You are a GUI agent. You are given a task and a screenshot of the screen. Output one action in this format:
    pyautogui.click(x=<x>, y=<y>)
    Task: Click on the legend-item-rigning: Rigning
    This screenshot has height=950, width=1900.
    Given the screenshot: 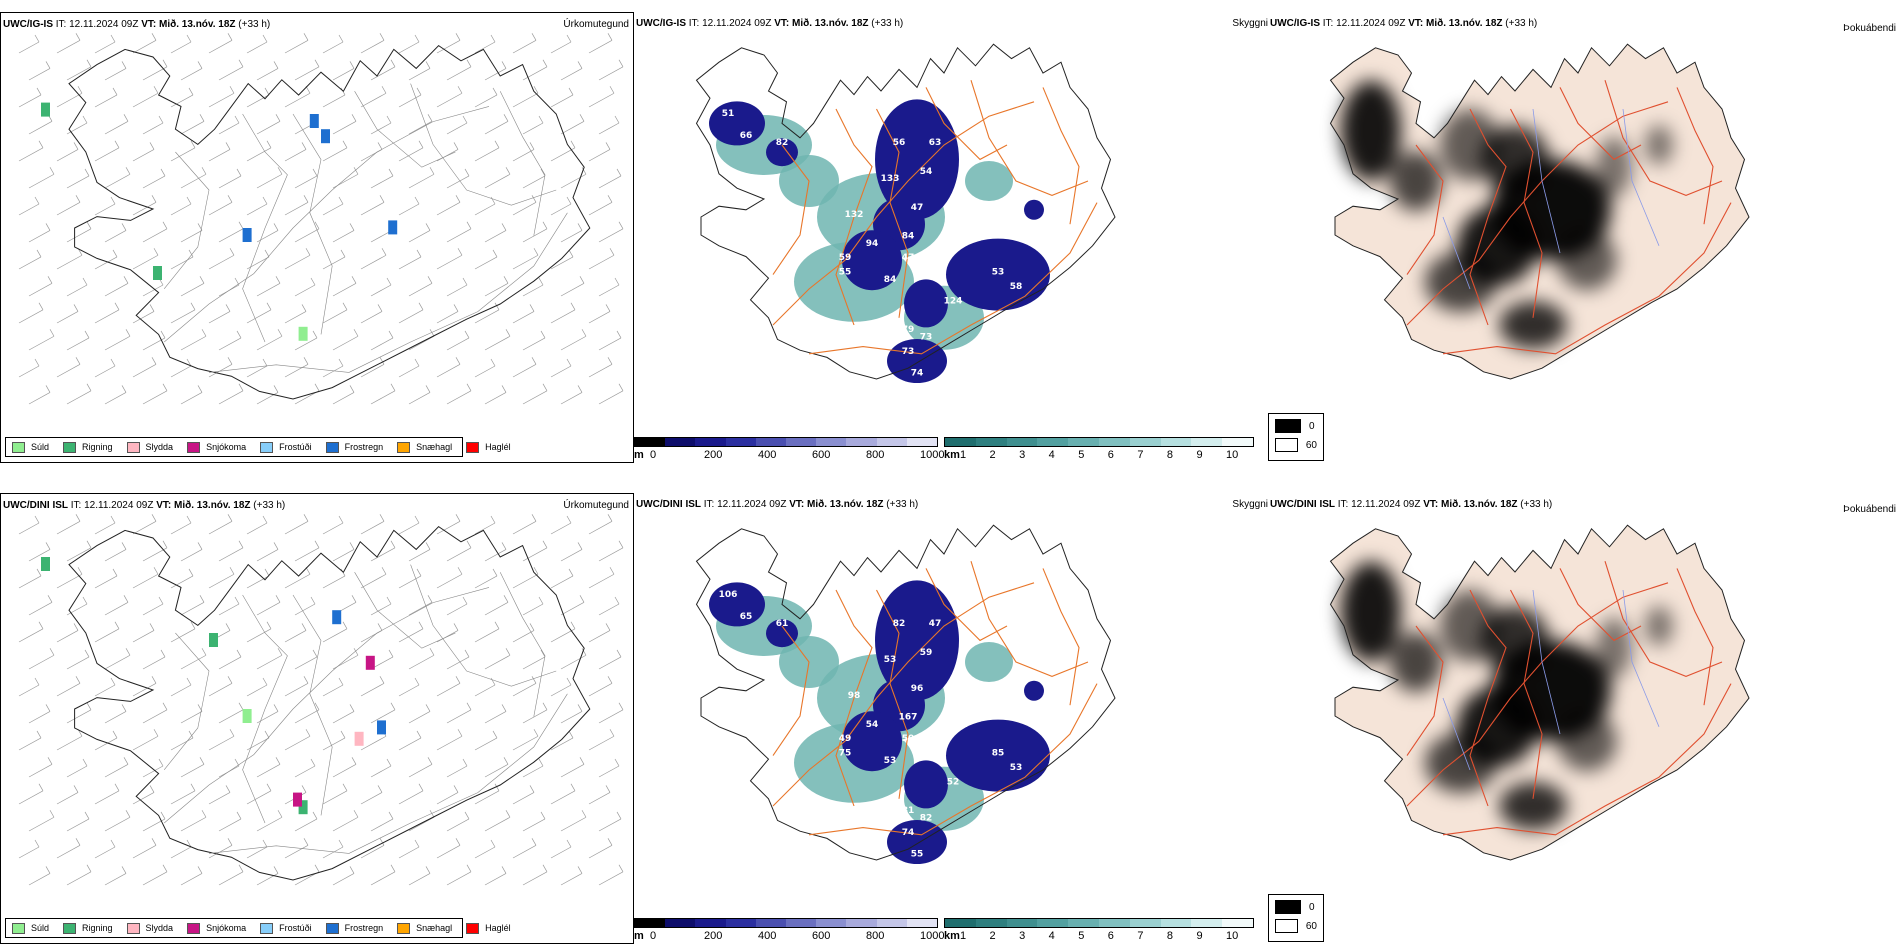 What is the action you would take?
    pyautogui.click(x=88, y=928)
    